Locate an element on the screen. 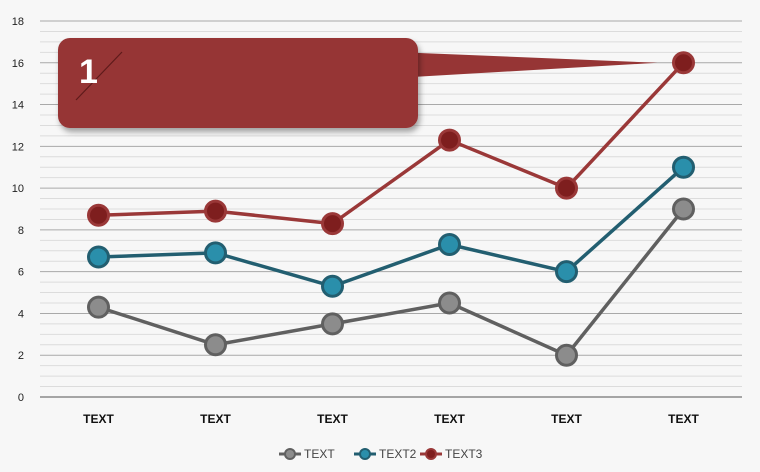 This screenshot has width=760, height=472. y-tick-label: 10 is located at coordinates (18, 189).